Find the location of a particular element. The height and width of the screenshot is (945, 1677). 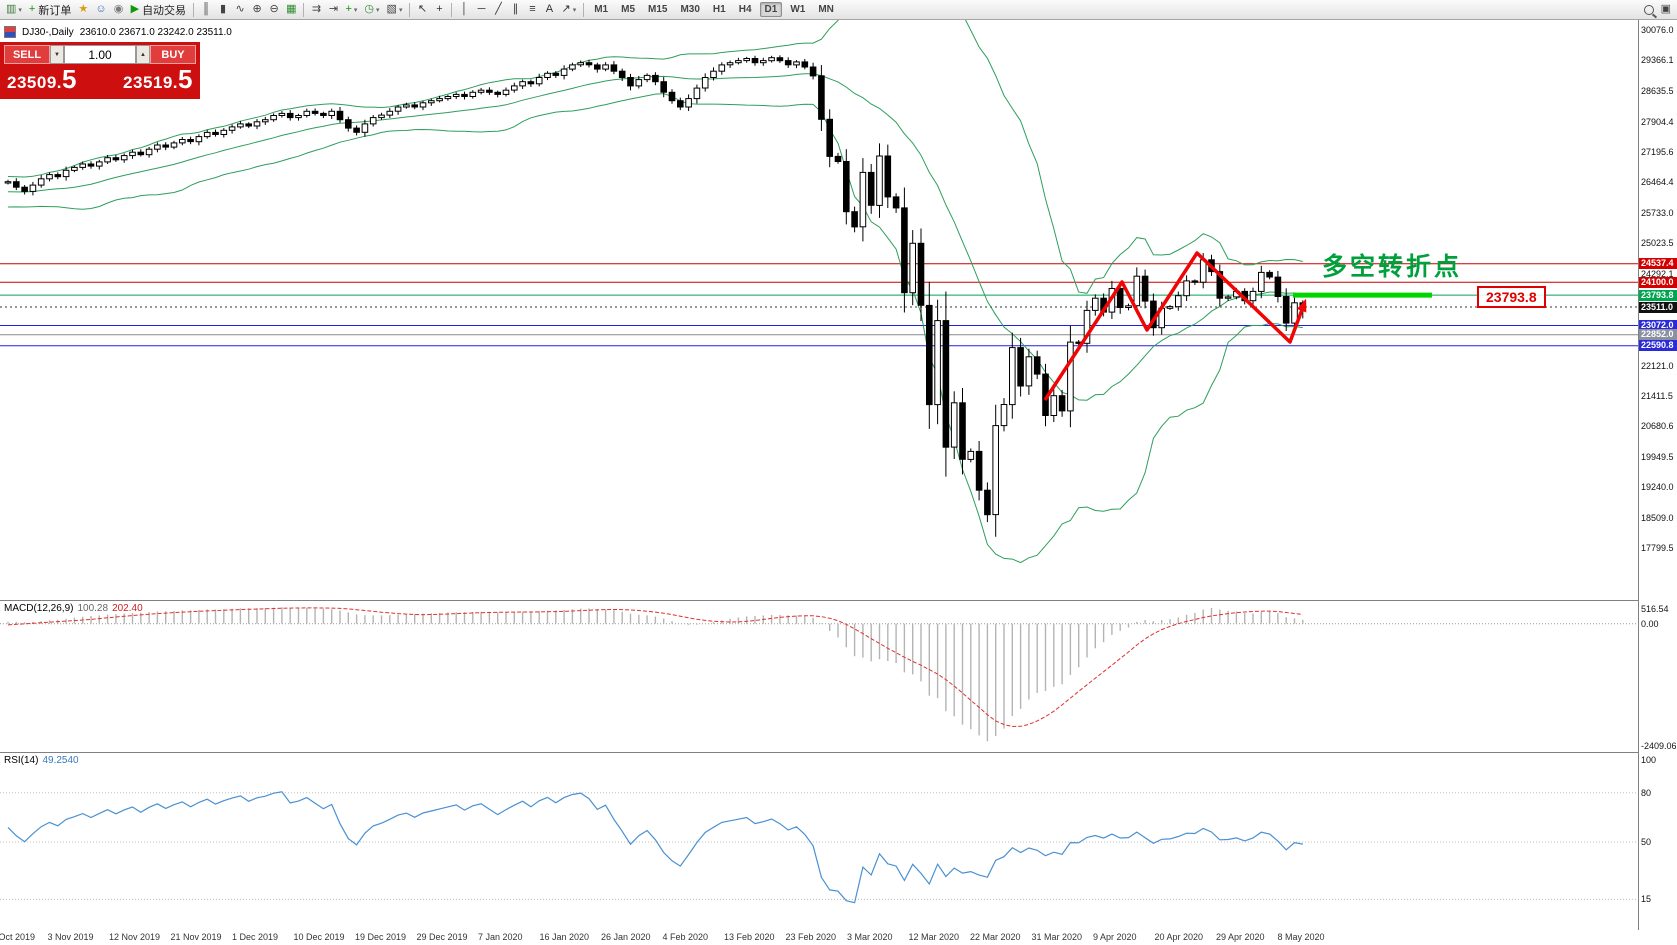

trendline-button: ╱ is located at coordinates (498, 9).